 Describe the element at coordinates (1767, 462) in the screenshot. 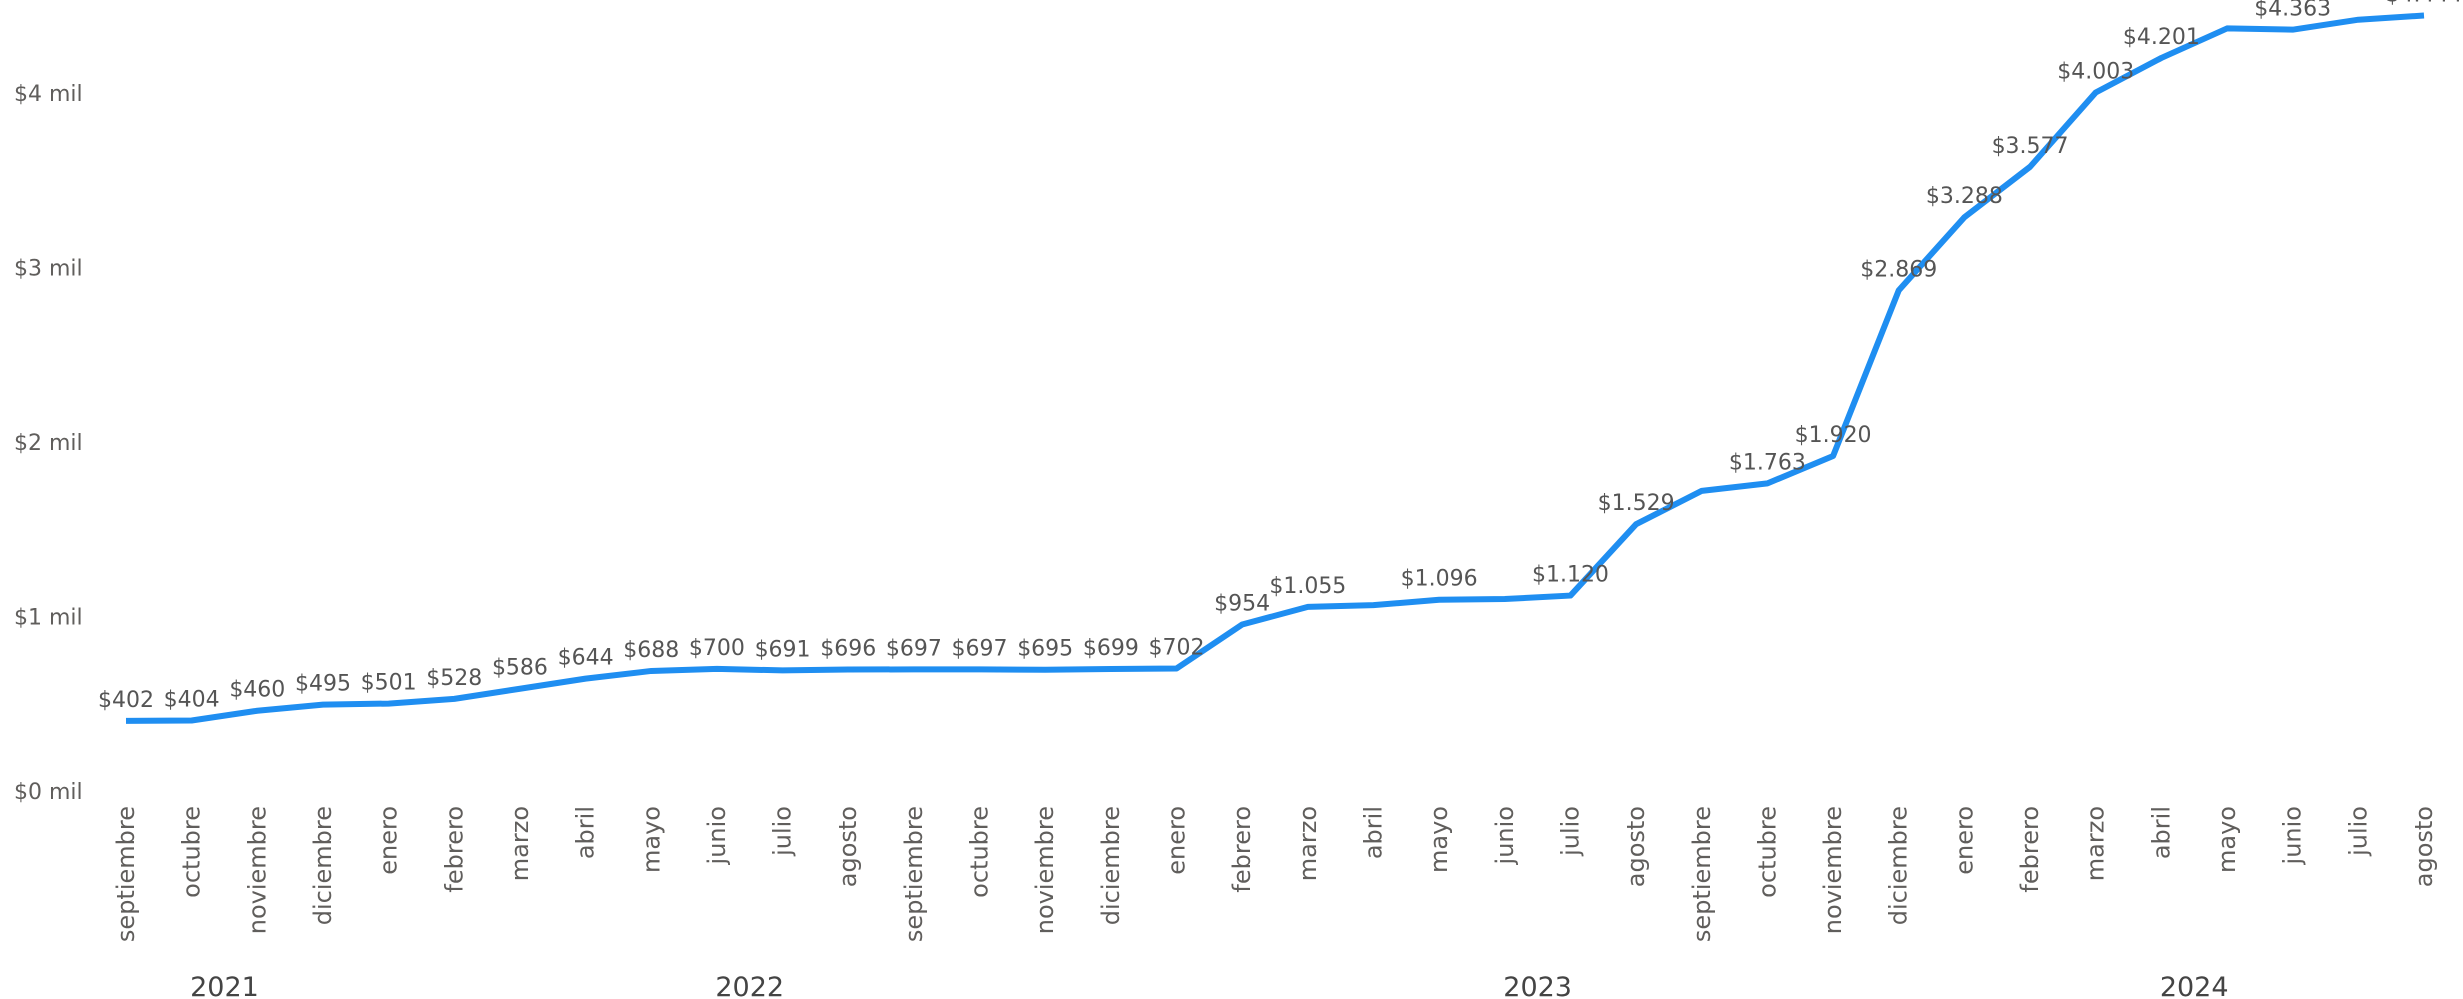

I see `data-label: $1.763` at that location.